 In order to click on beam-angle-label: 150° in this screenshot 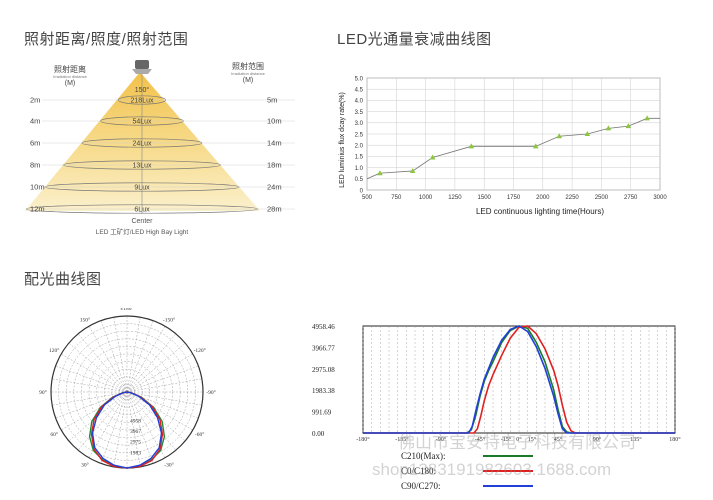, I will do `click(142, 90)`.